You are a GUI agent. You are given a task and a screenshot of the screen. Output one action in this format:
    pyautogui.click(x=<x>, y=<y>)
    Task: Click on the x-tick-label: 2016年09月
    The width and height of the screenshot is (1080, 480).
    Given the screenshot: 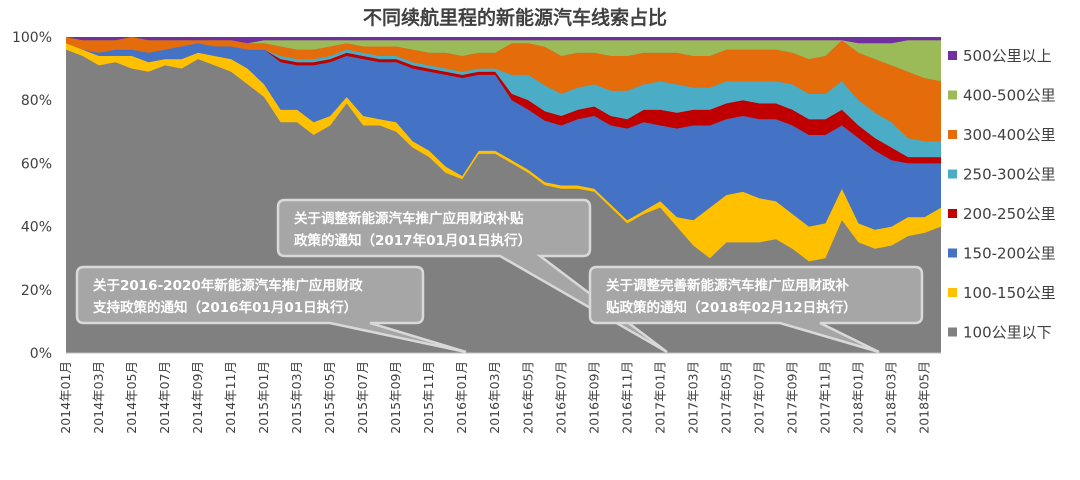 What is the action you would take?
    pyautogui.click(x=593, y=397)
    